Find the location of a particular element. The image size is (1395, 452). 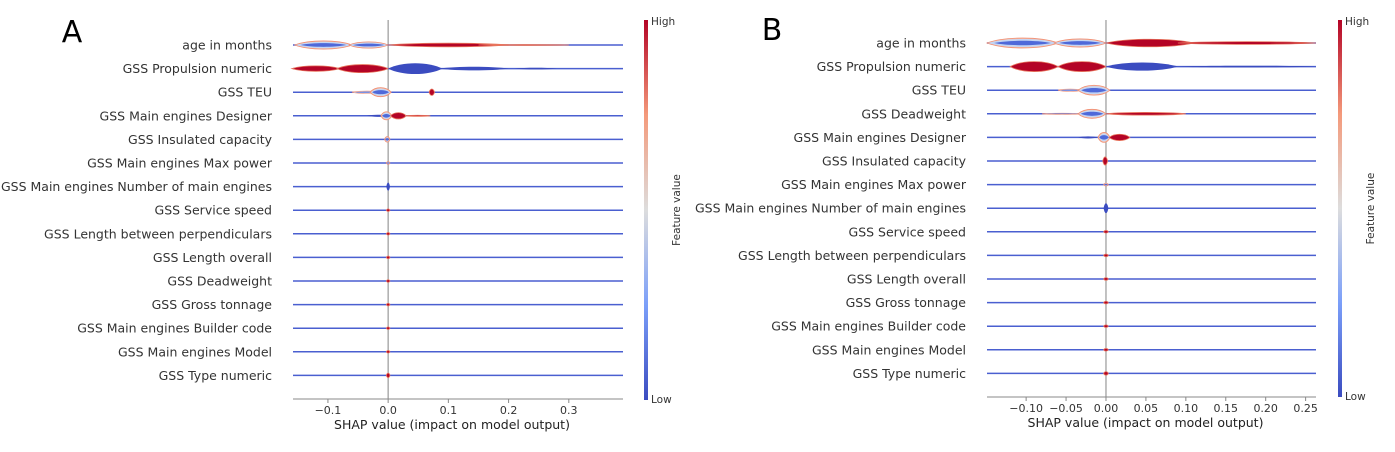

feature-label: GSS Propulsion numeric is located at coordinates (892, 66).